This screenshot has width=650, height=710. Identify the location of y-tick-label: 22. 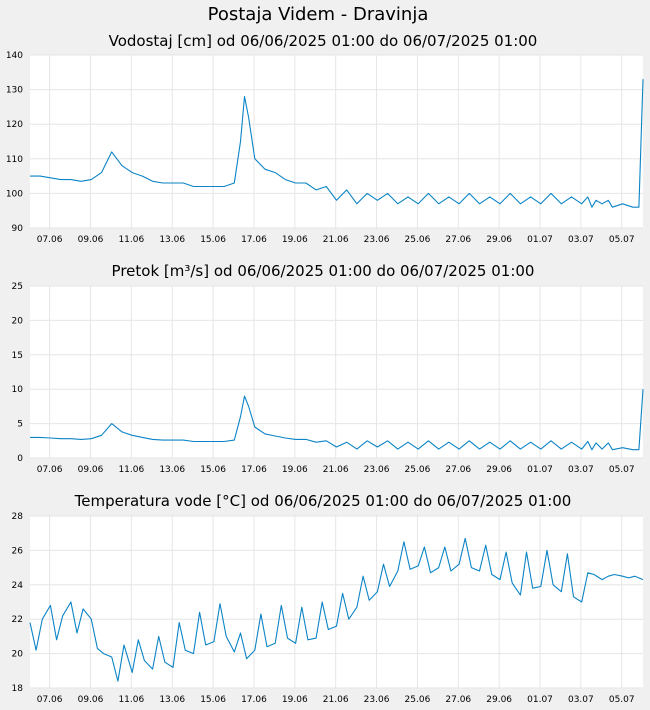
(17, 620).